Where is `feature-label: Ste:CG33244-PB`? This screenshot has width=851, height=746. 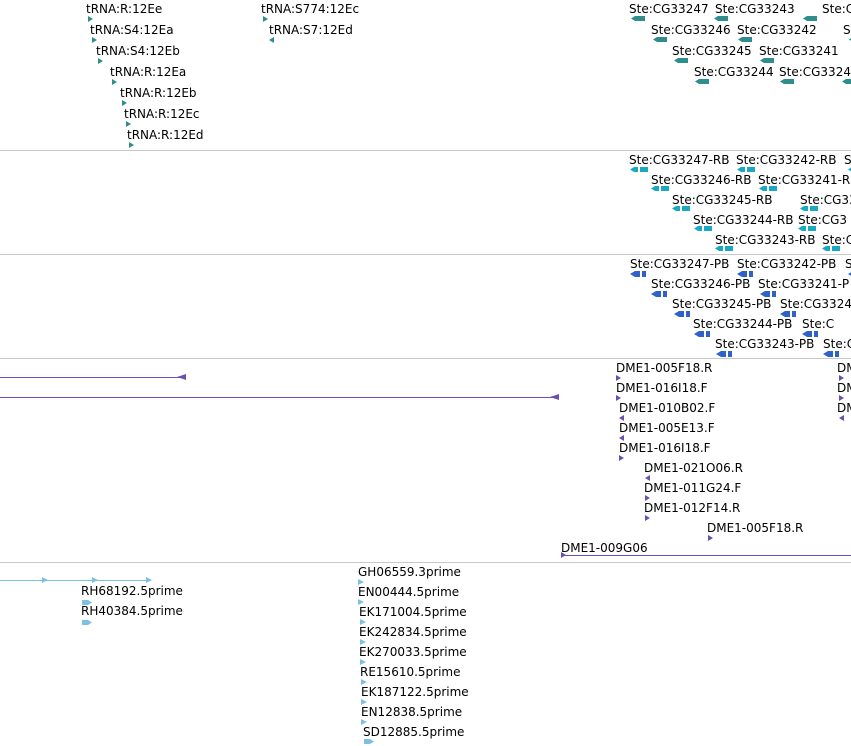
feature-label: Ste:CG33244-PB is located at coordinates (743, 324).